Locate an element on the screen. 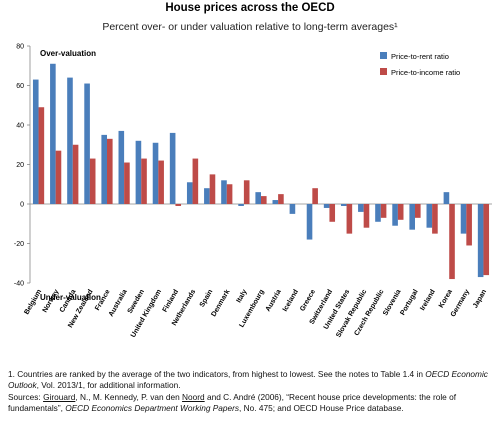 The image size is (500, 424). bar-price-to-rent-canada is located at coordinates (70, 140).